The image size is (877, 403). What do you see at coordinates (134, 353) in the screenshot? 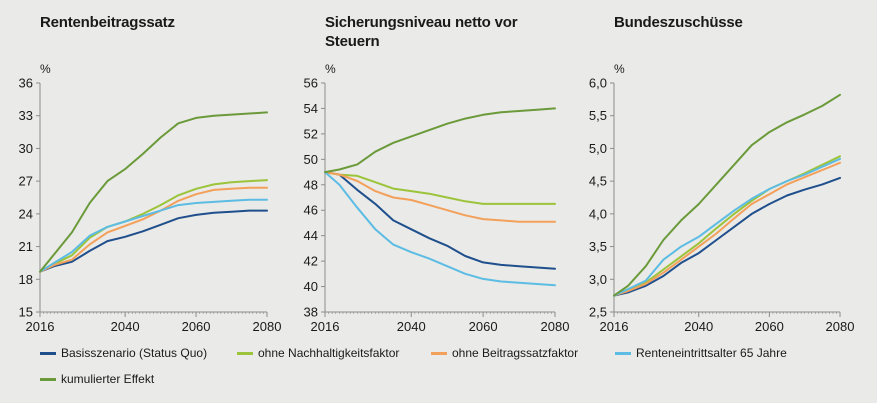
I see `legend-label: Basisszenario (Status Quo)` at bounding box center [134, 353].